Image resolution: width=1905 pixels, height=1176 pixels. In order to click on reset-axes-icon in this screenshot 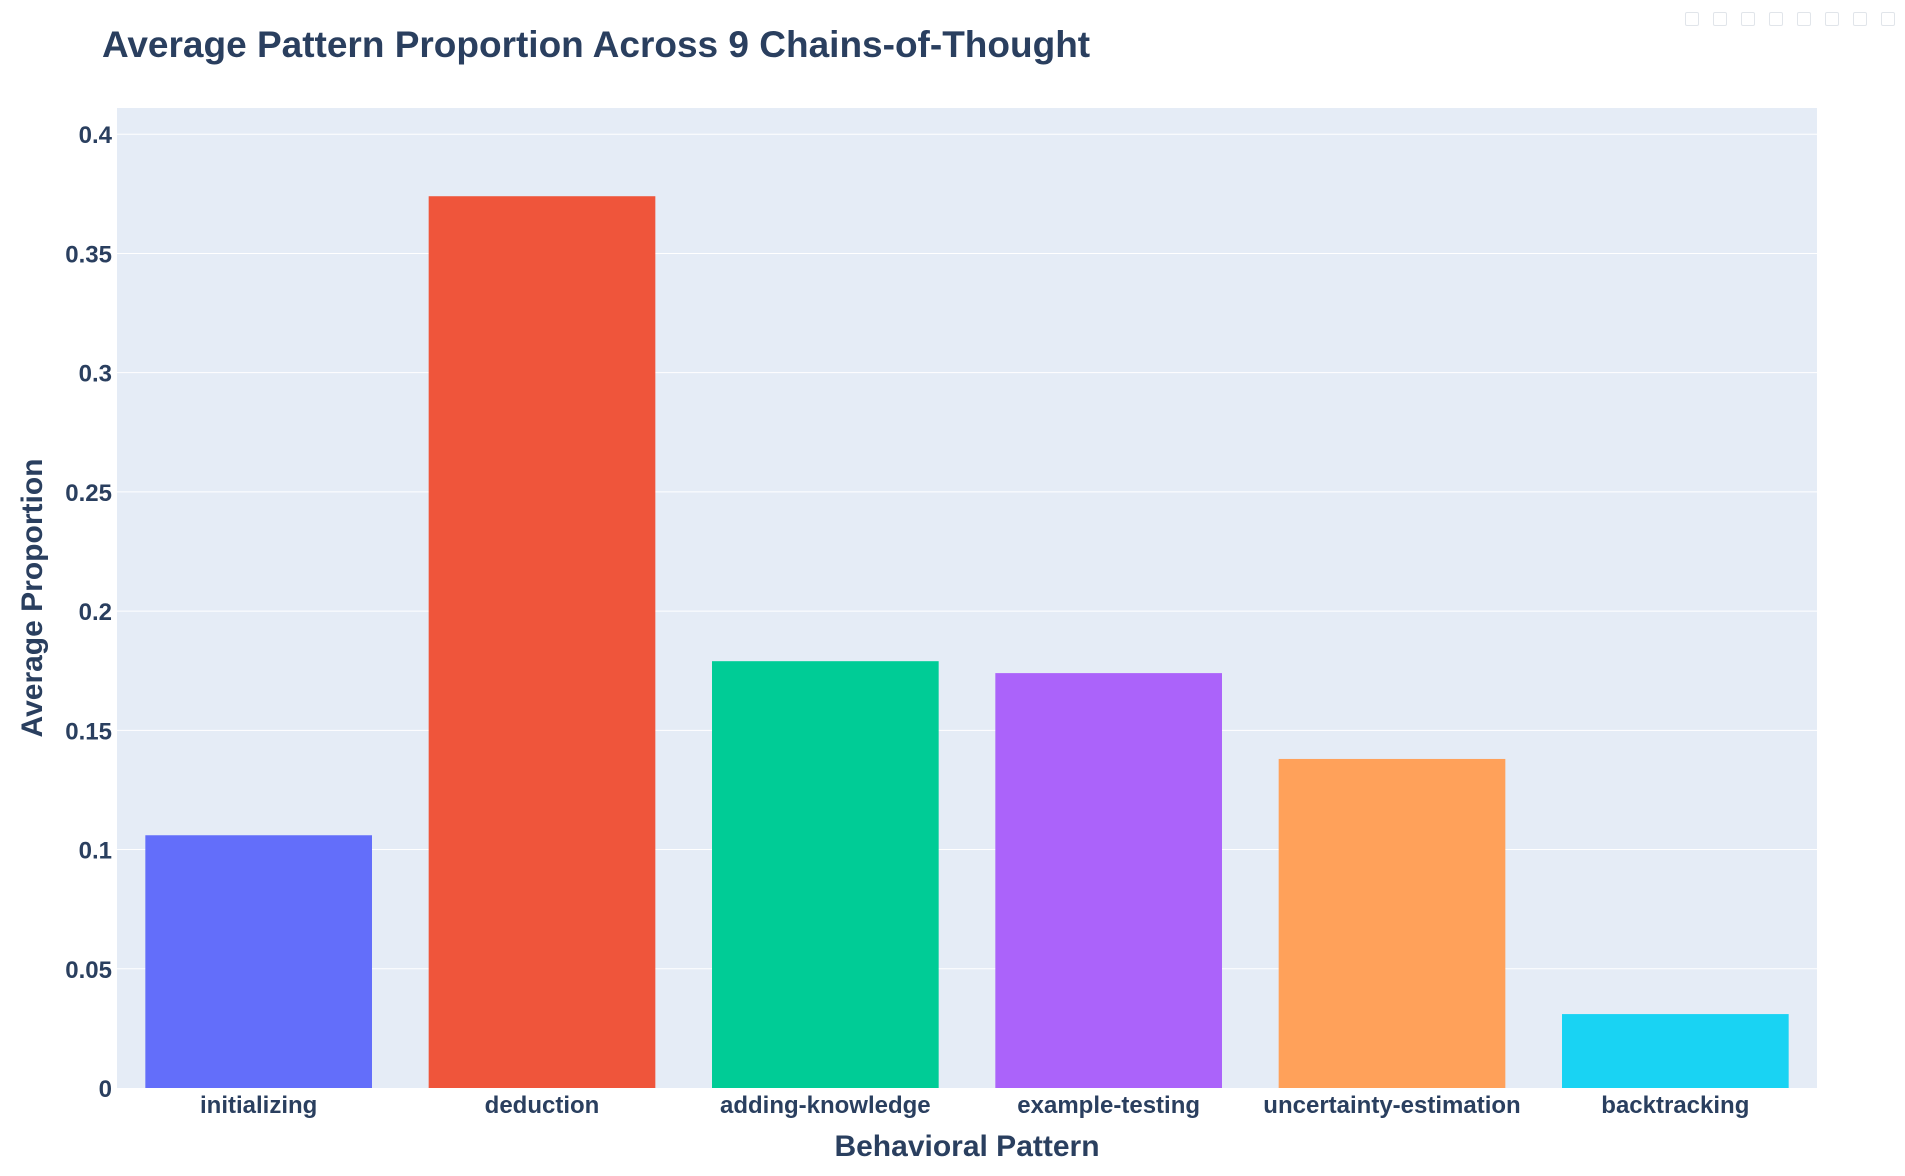, I will do `click(1860, 19)`.